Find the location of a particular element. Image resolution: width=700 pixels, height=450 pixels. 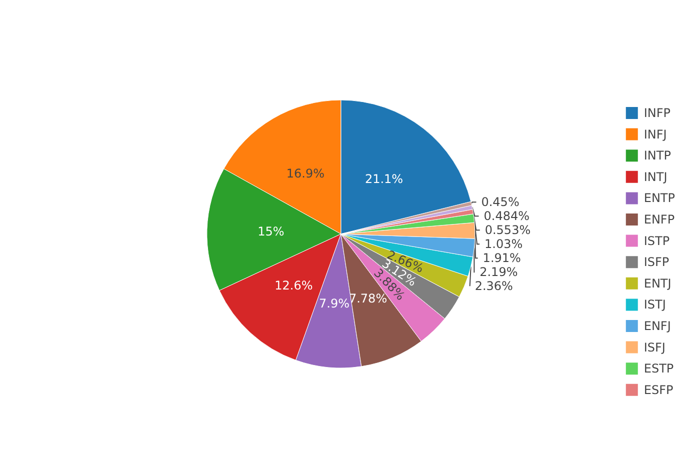

legend-label: INFJ is located at coordinates (655, 134).